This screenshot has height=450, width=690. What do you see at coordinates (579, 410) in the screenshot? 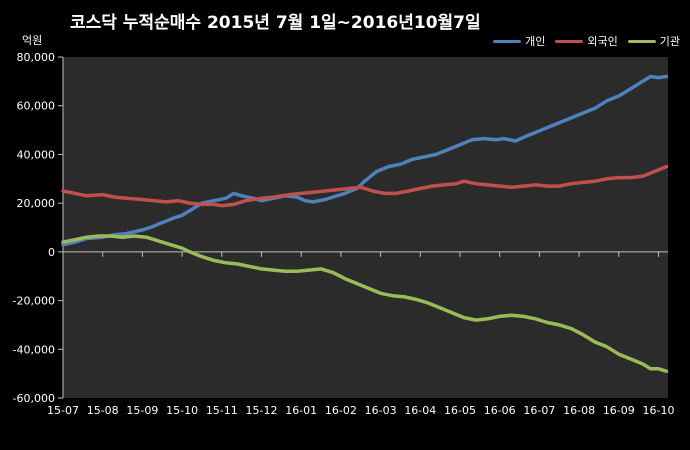
I see `x-tick-label: 16-08` at bounding box center [579, 410].